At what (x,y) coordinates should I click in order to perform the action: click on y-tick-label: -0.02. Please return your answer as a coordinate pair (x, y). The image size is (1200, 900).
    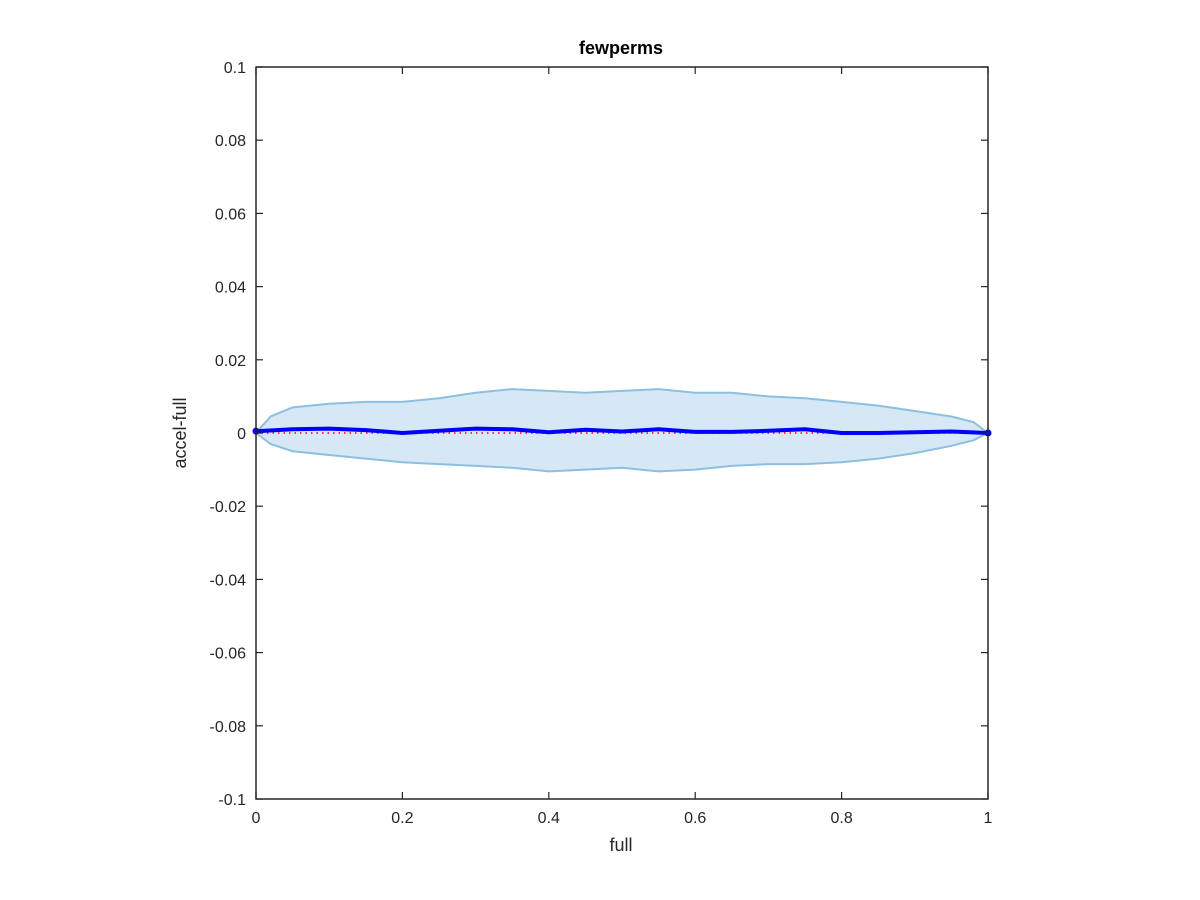
    Looking at the image, I should click on (228, 507).